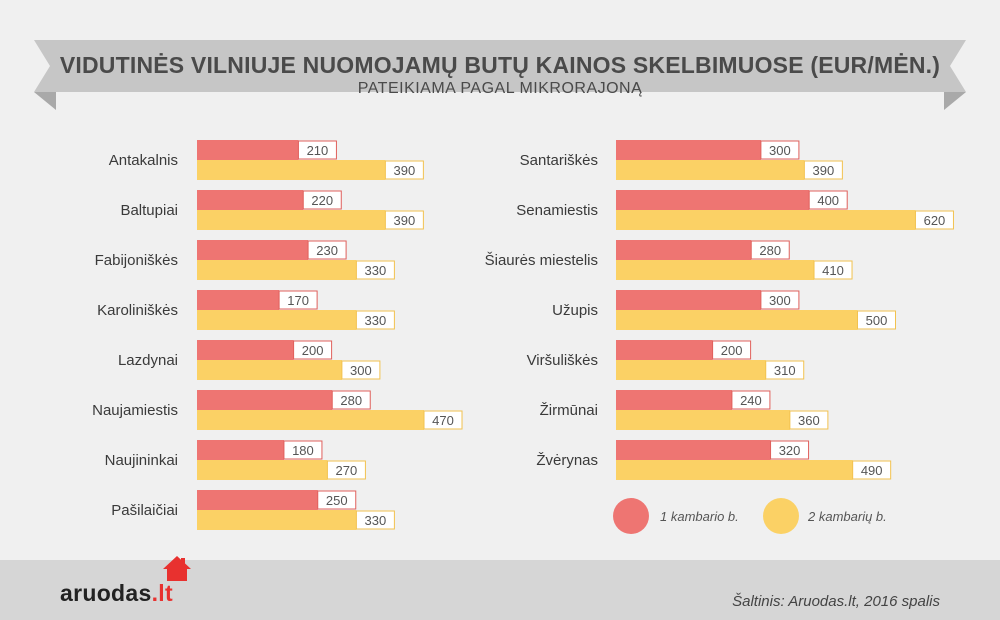  I want to click on data-label: 250, so click(337, 500).